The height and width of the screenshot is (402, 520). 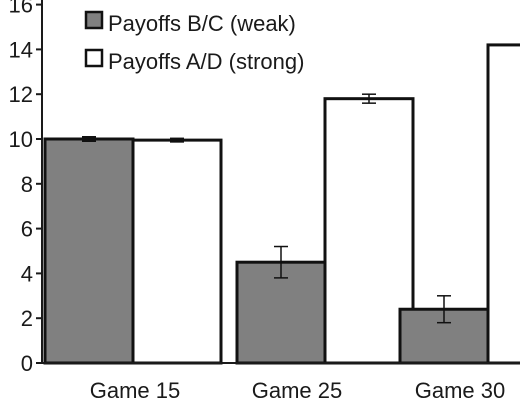 What do you see at coordinates (27, 363) in the screenshot?
I see `y-tick-label: 0` at bounding box center [27, 363].